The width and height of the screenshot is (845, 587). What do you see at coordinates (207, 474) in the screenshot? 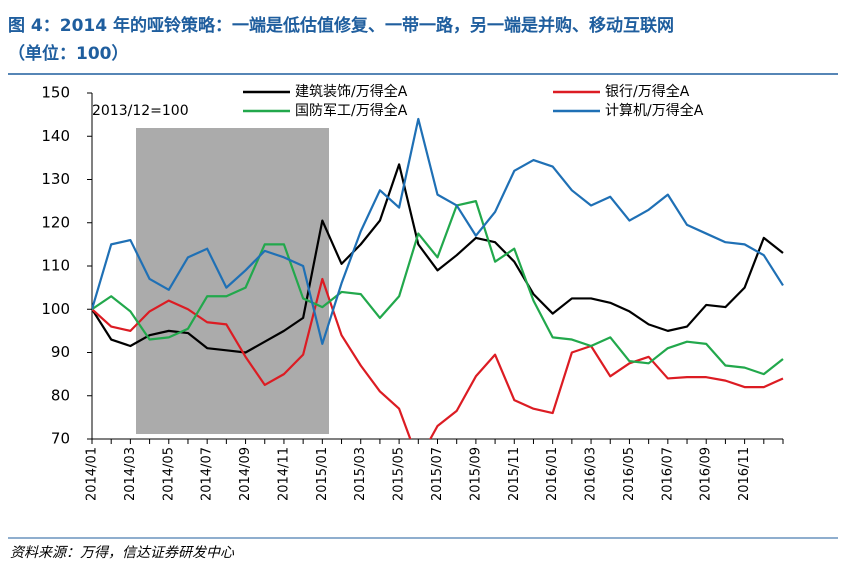
I see `x-tick-label: 2014/07` at bounding box center [207, 474].